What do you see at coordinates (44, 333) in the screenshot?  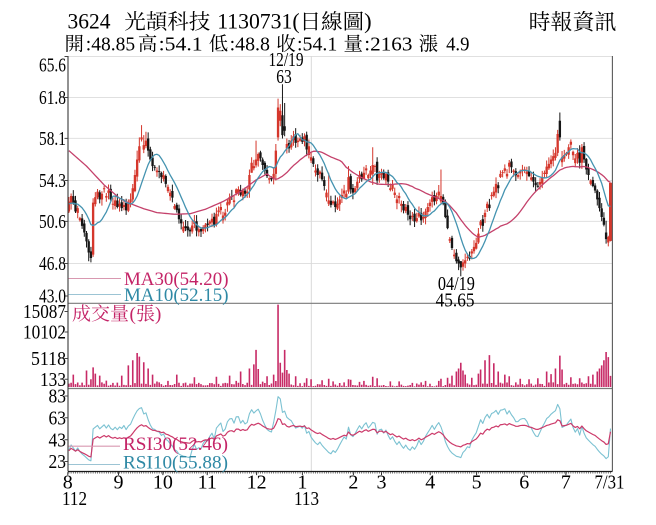 I see `svg-text: 10102` at bounding box center [44, 333].